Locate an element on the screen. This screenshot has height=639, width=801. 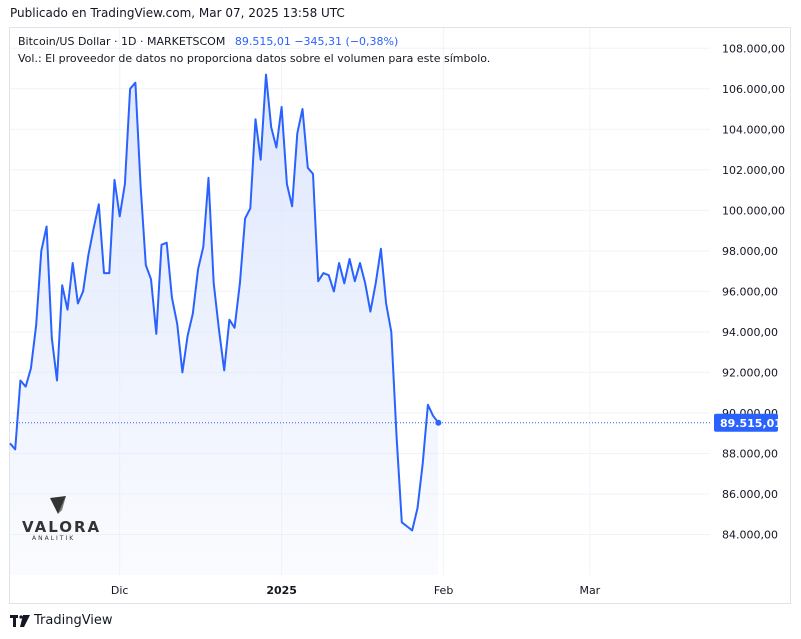
x-tick-label: Feb is located at coordinates (443, 590).